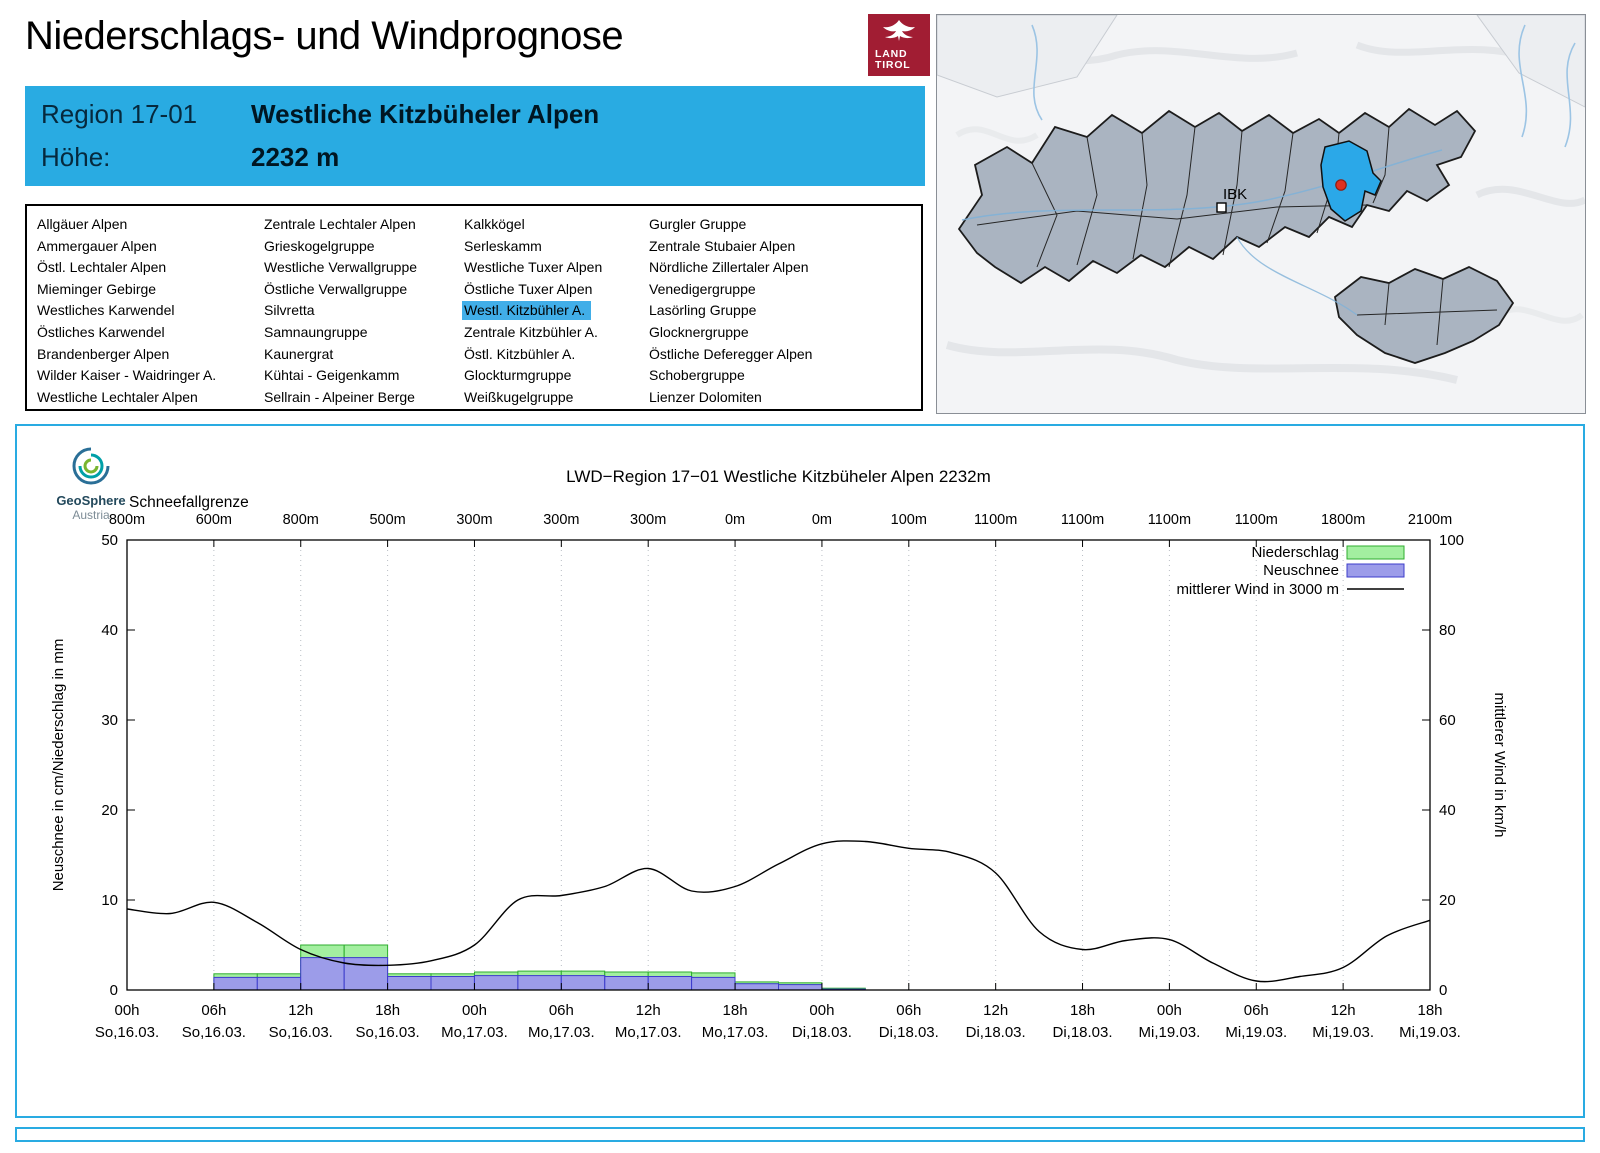 This screenshot has height=1153, width=1600. What do you see at coordinates (91, 500) in the screenshot?
I see `geosphere-name: GeoSphere` at bounding box center [91, 500].